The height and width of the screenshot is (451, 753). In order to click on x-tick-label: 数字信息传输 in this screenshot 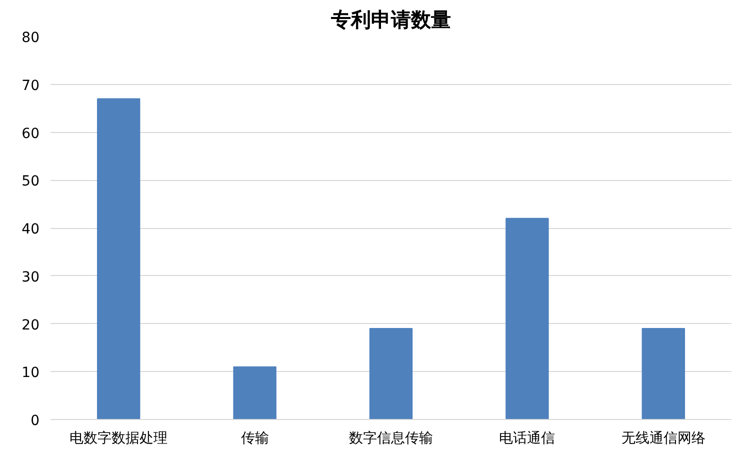, I will do `click(391, 438)`.